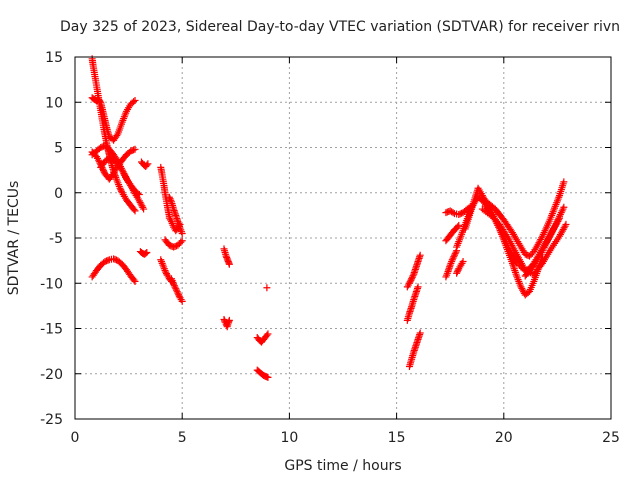 Image resolution: width=640 pixels, height=480 pixels. I want to click on series-arc-w, so click(460, 267).